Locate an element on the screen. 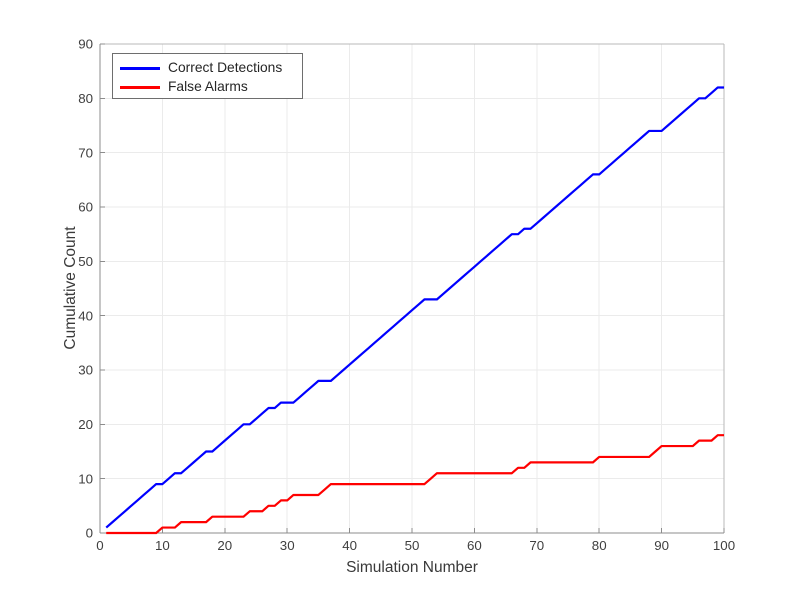  legend-line-sample-false-alarms is located at coordinates (140, 87).